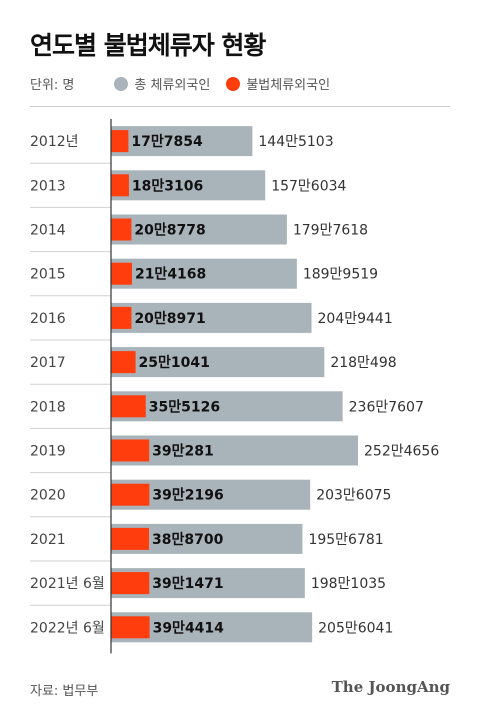 The image size is (480, 718). Describe the element at coordinates (54, 142) in the screenshot. I see `category-label: 2012년` at that location.